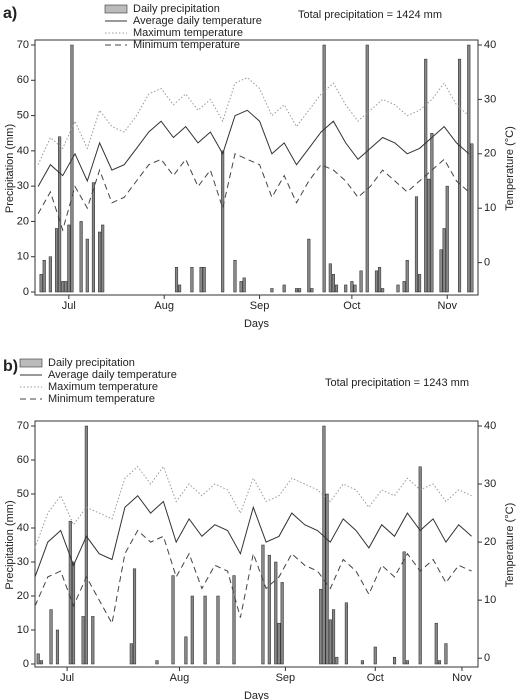 The height and width of the screenshot is (700, 517). What do you see at coordinates (490, 542) in the screenshot?
I see `y2-tick-label: 20` at bounding box center [490, 542].